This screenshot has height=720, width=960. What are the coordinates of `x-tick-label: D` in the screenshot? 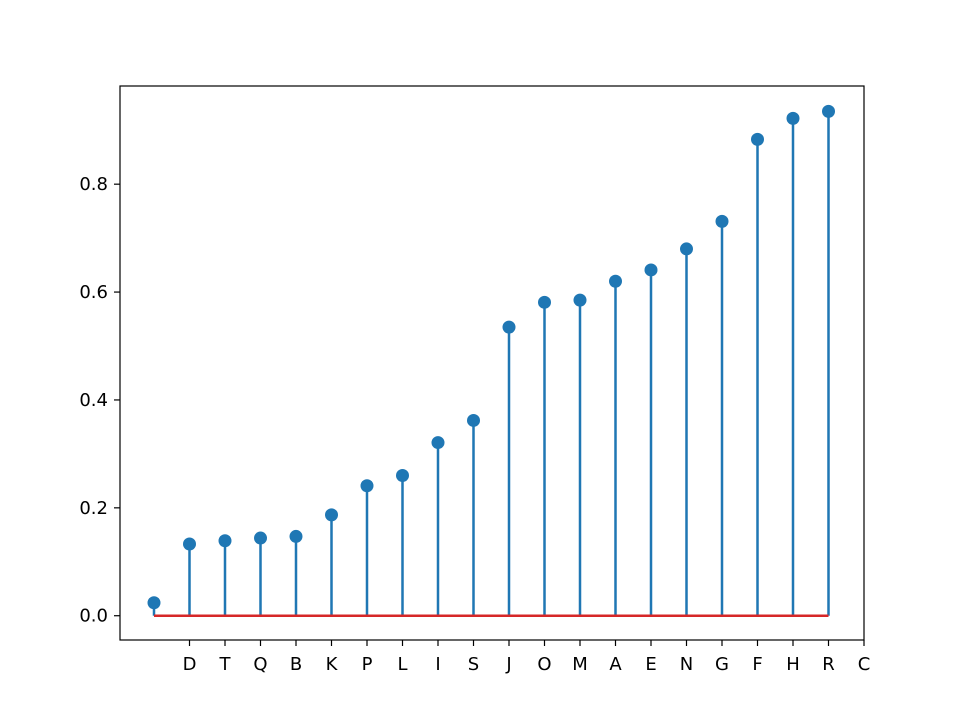 It's located at (190, 664).